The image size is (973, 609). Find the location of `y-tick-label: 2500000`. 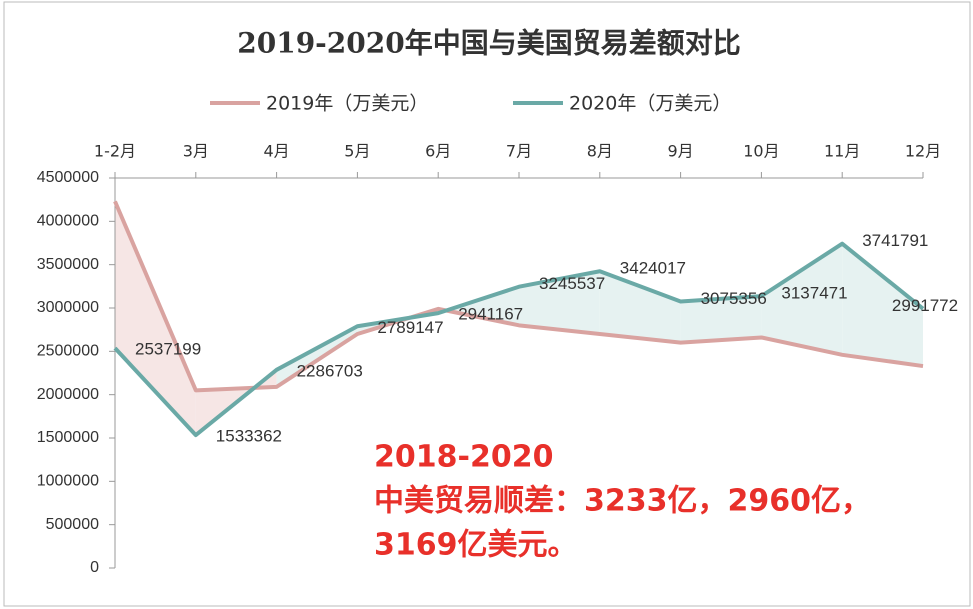

y-tick-label: 2500000 is located at coordinates (68, 351).